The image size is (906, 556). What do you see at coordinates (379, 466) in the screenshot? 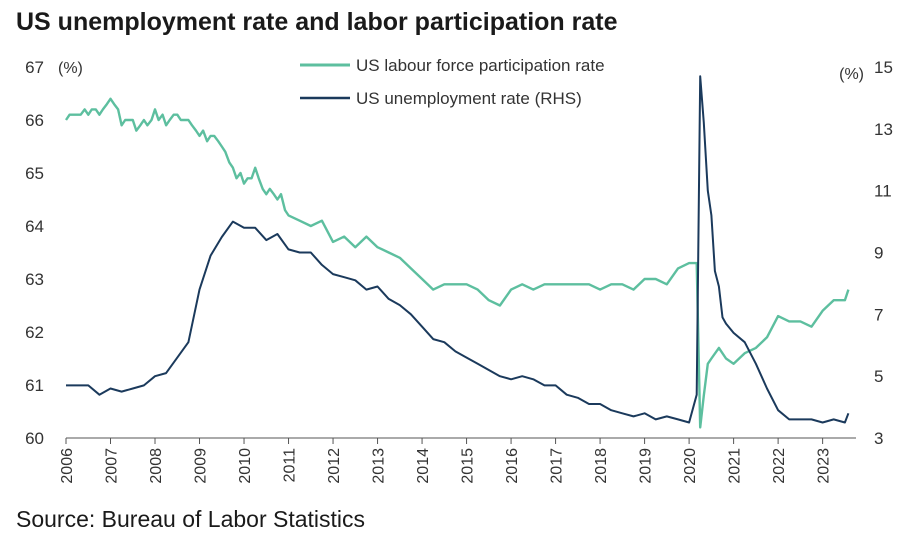
I see `x-tick-label: 2013` at bounding box center [379, 466].